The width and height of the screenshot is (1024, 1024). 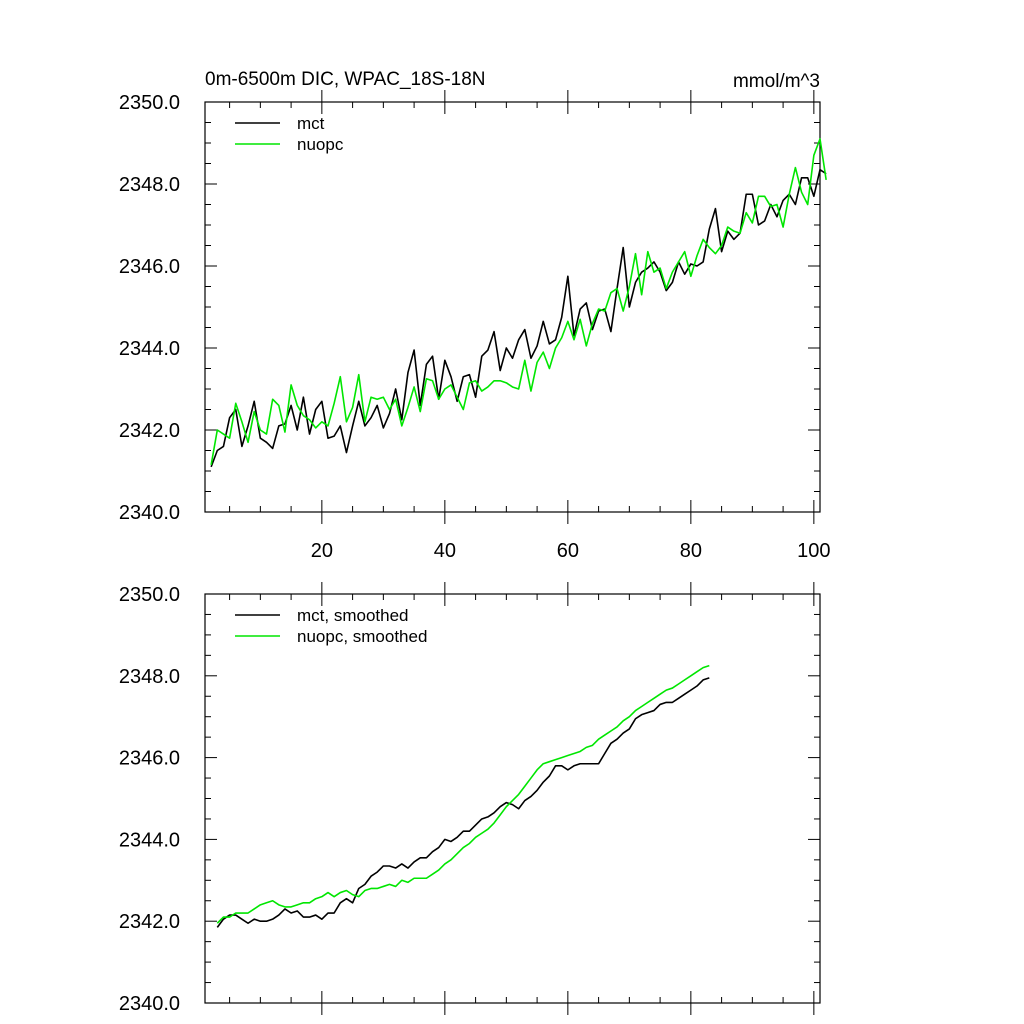 I want to click on chart-title: 0m-6500m DIC, WPAC_18S-18N, so click(x=345, y=79).